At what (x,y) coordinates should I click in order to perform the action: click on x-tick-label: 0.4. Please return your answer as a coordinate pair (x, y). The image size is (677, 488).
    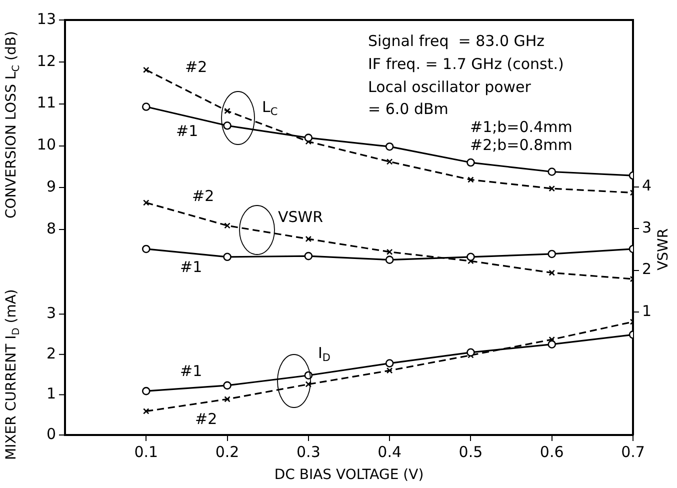
    Looking at the image, I should click on (390, 451).